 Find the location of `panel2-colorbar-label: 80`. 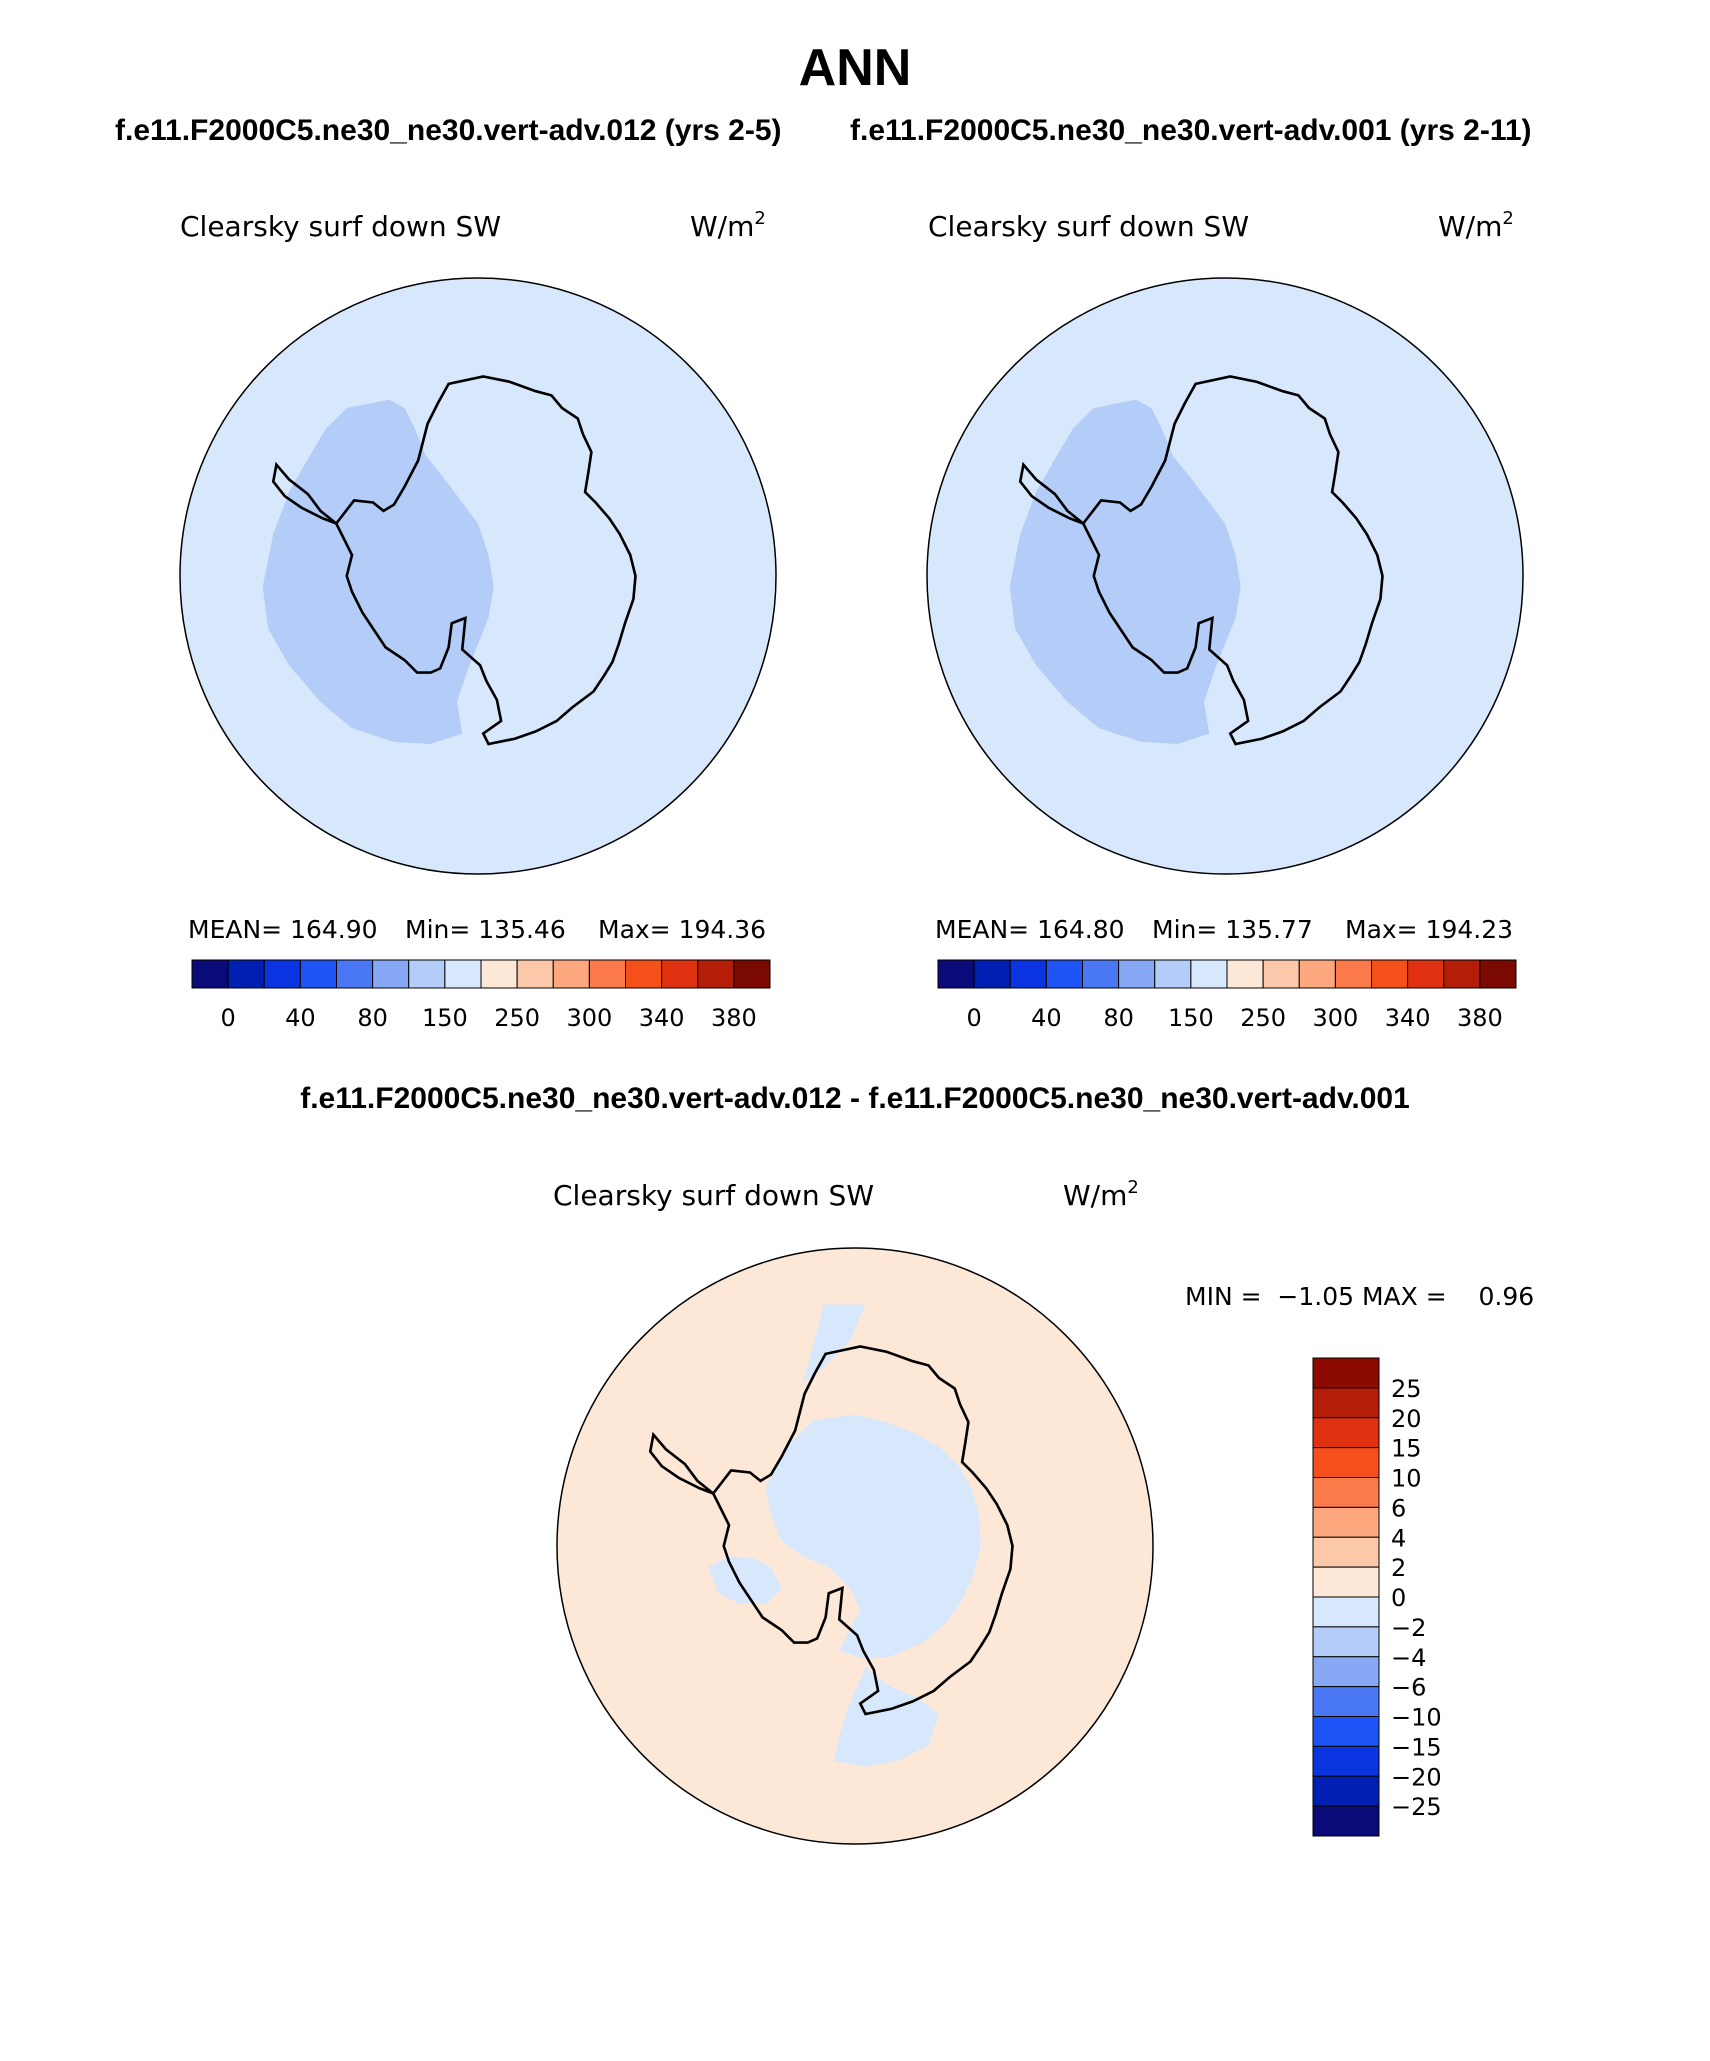

panel2-colorbar-label: 80 is located at coordinates (1118, 1018).